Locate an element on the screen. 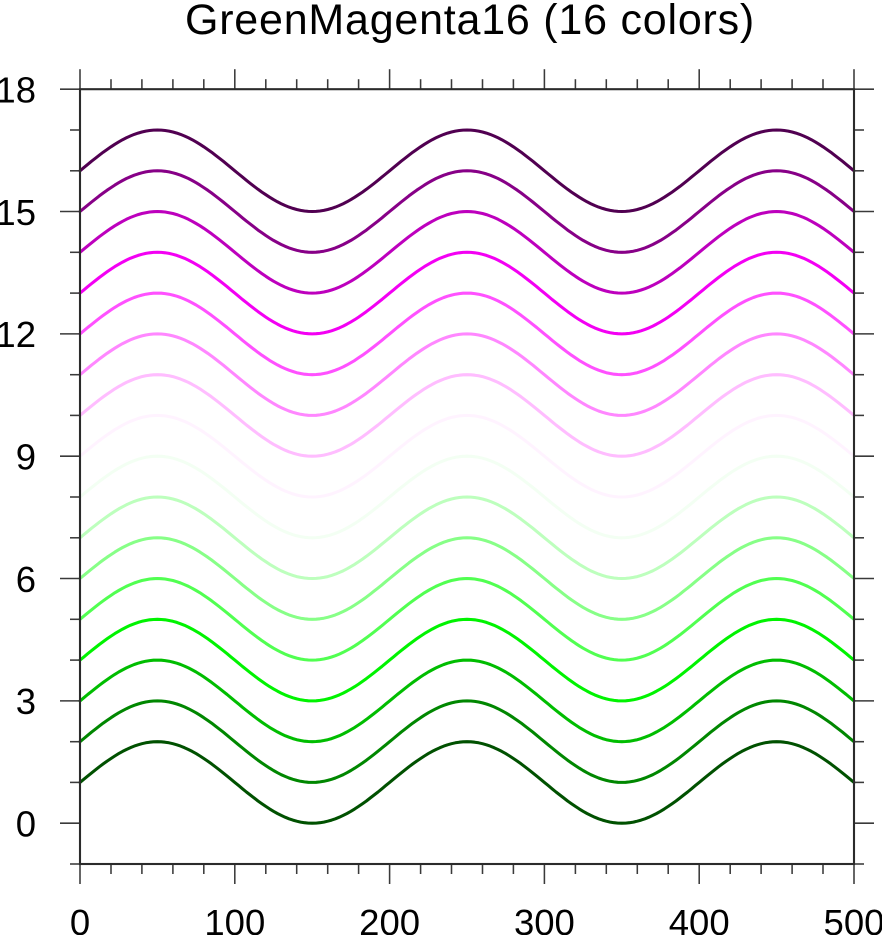 Image resolution: width=882 pixels, height=935 pixels. svg-text: 200 is located at coordinates (389, 918).